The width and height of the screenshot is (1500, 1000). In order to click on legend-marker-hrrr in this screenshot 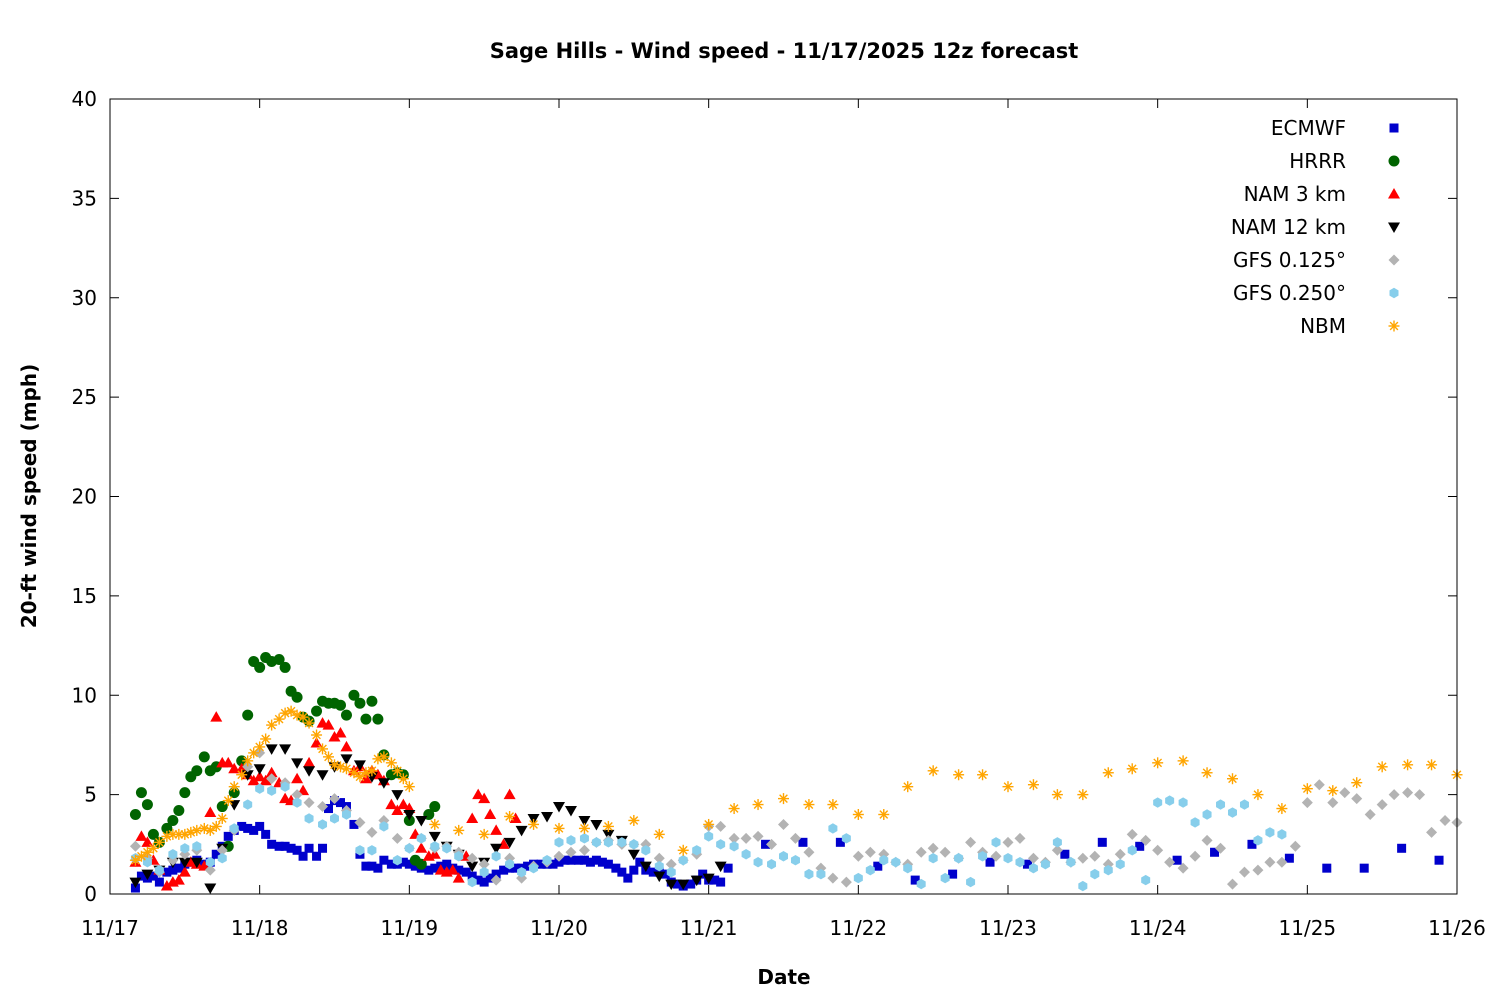, I will do `click(1394, 161)`.